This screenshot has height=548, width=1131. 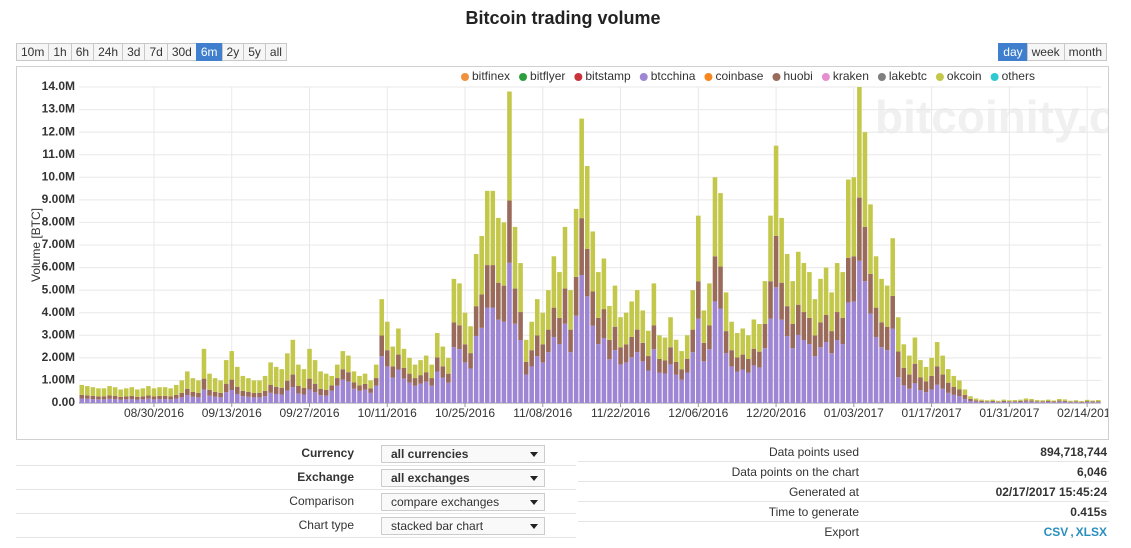 I want to click on y-tick-label: 3.00M, so click(x=58, y=334).